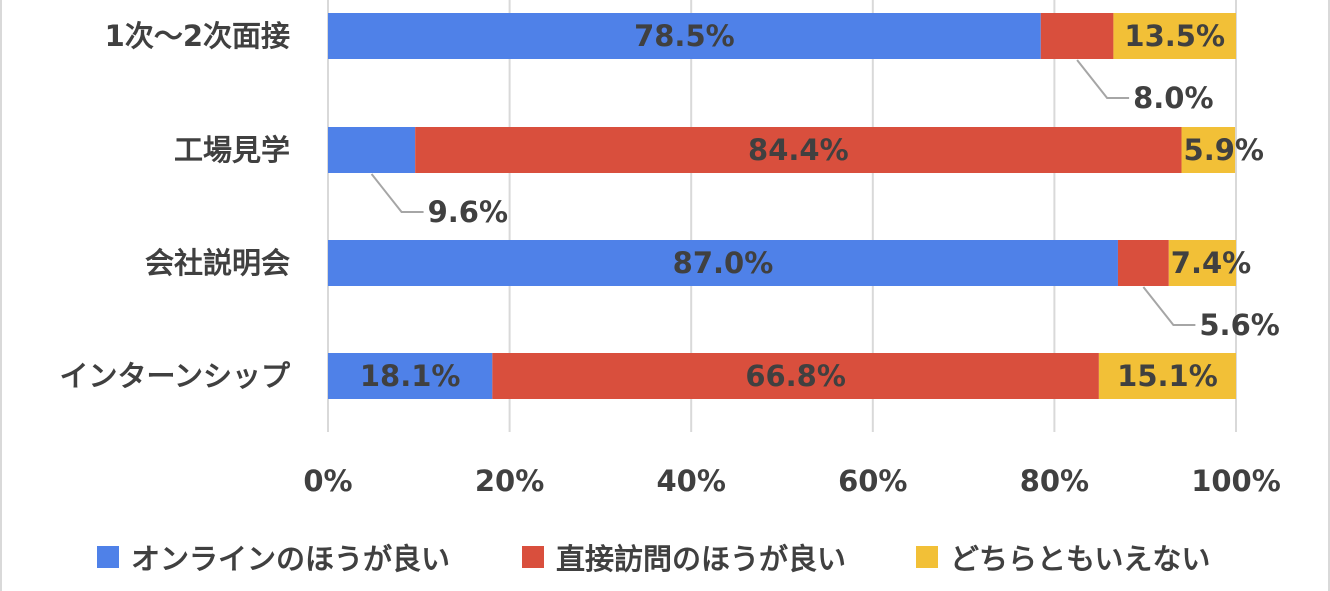  What do you see at coordinates (1054, 481) in the screenshot?
I see `x-tick-label: 80%` at bounding box center [1054, 481].